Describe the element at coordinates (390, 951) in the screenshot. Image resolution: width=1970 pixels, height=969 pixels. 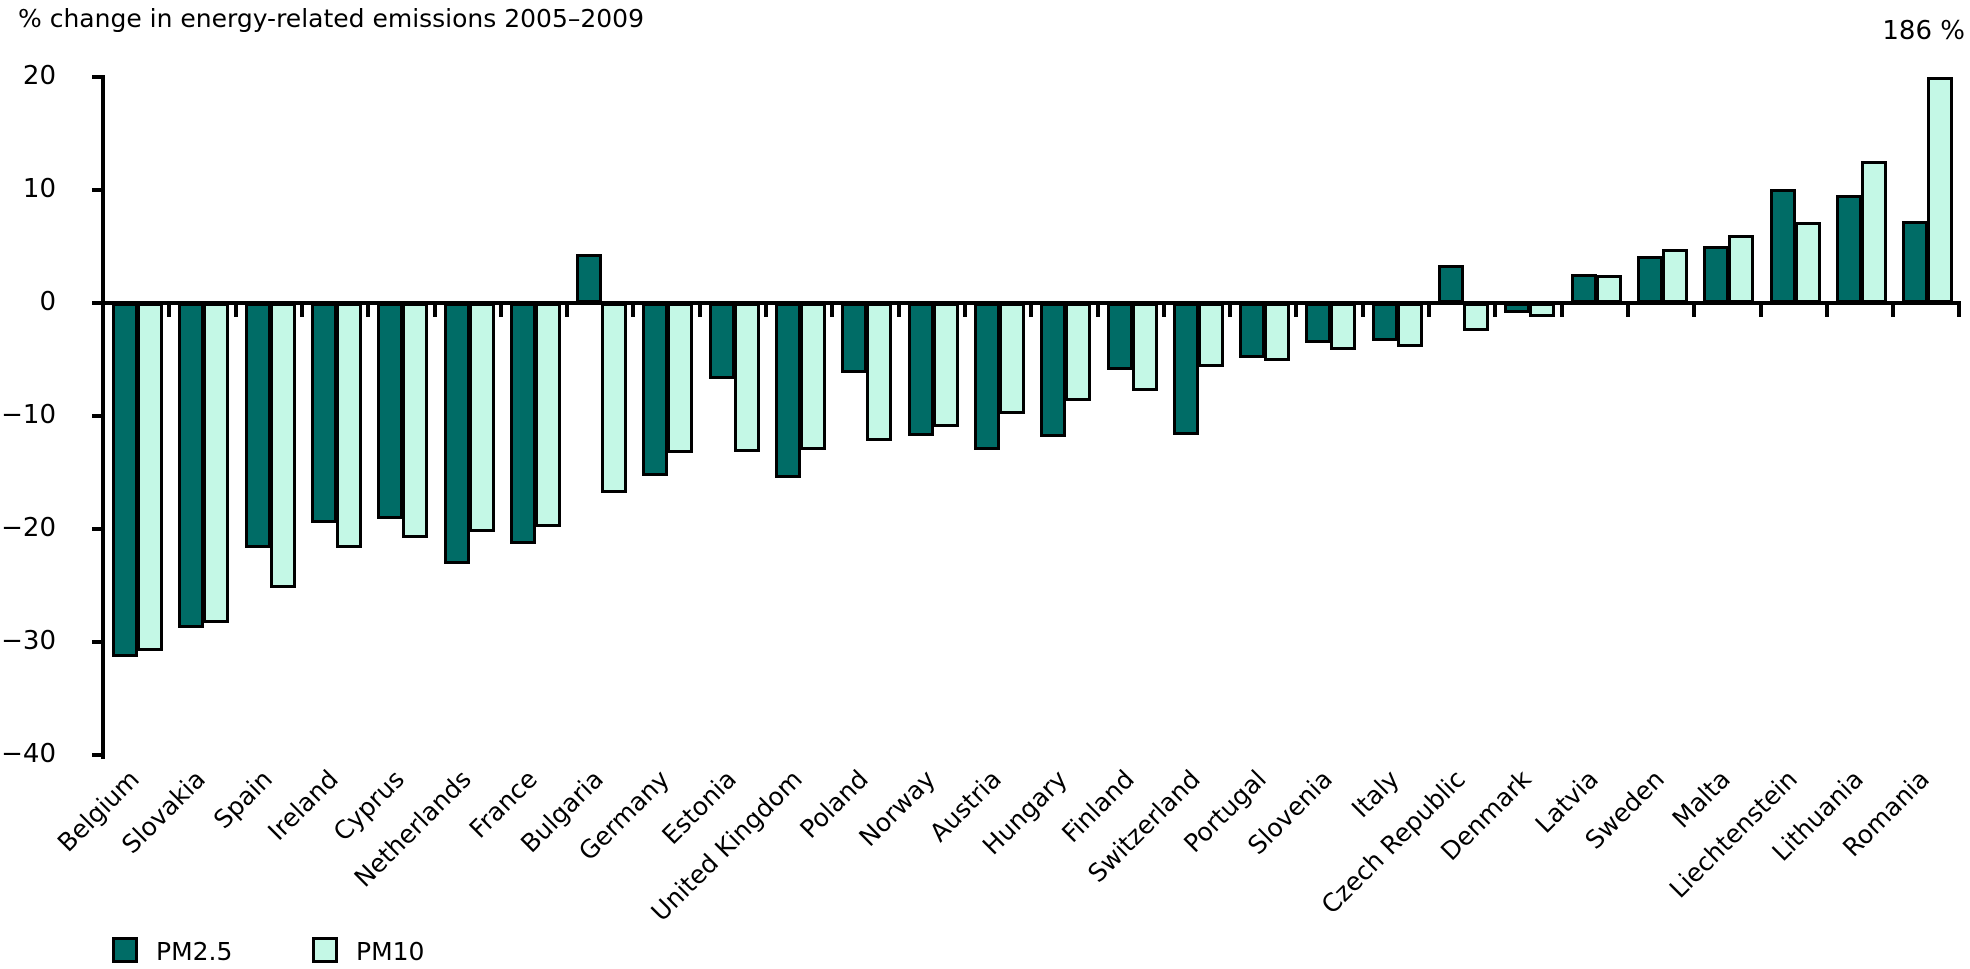
I see `legend-label-pm10: PM10` at that location.